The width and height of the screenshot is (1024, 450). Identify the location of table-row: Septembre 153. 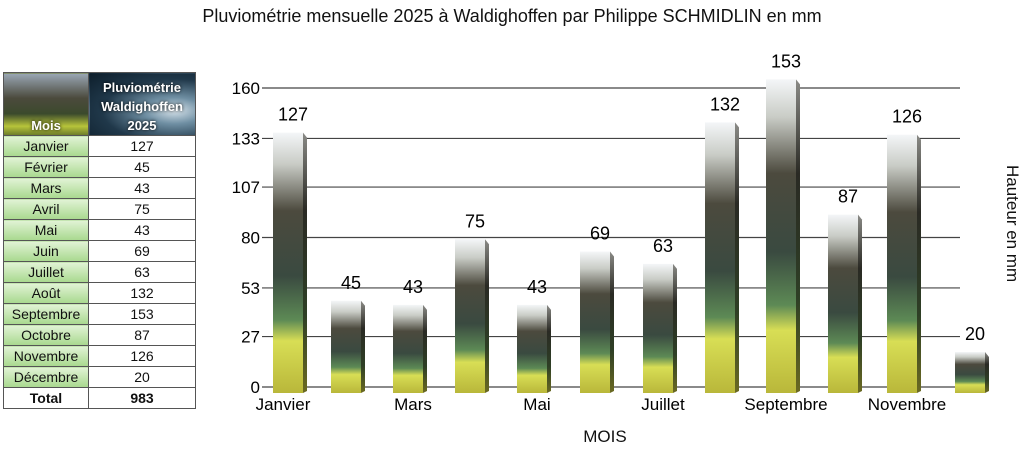
(99, 314).